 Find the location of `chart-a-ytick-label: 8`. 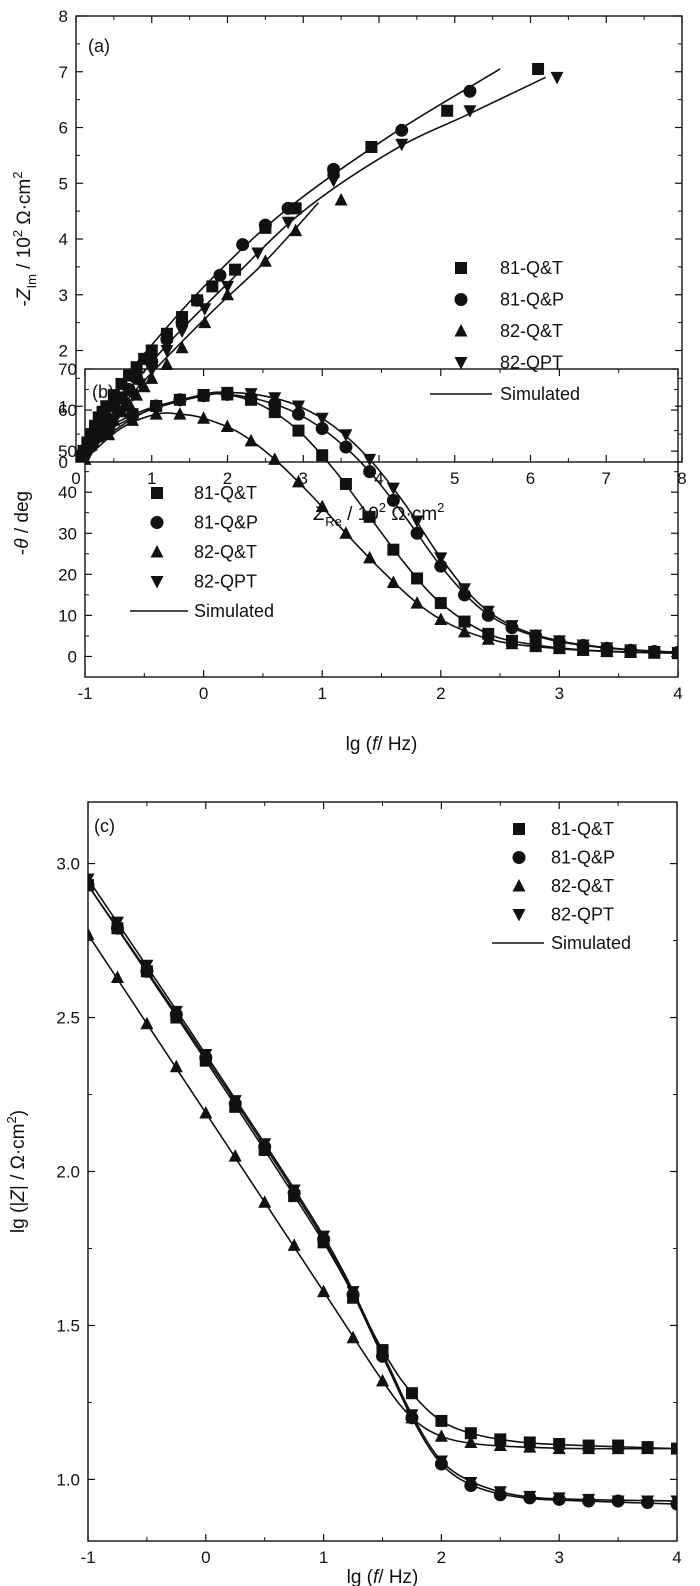

chart-a-ytick-label: 8 is located at coordinates (63, 16).